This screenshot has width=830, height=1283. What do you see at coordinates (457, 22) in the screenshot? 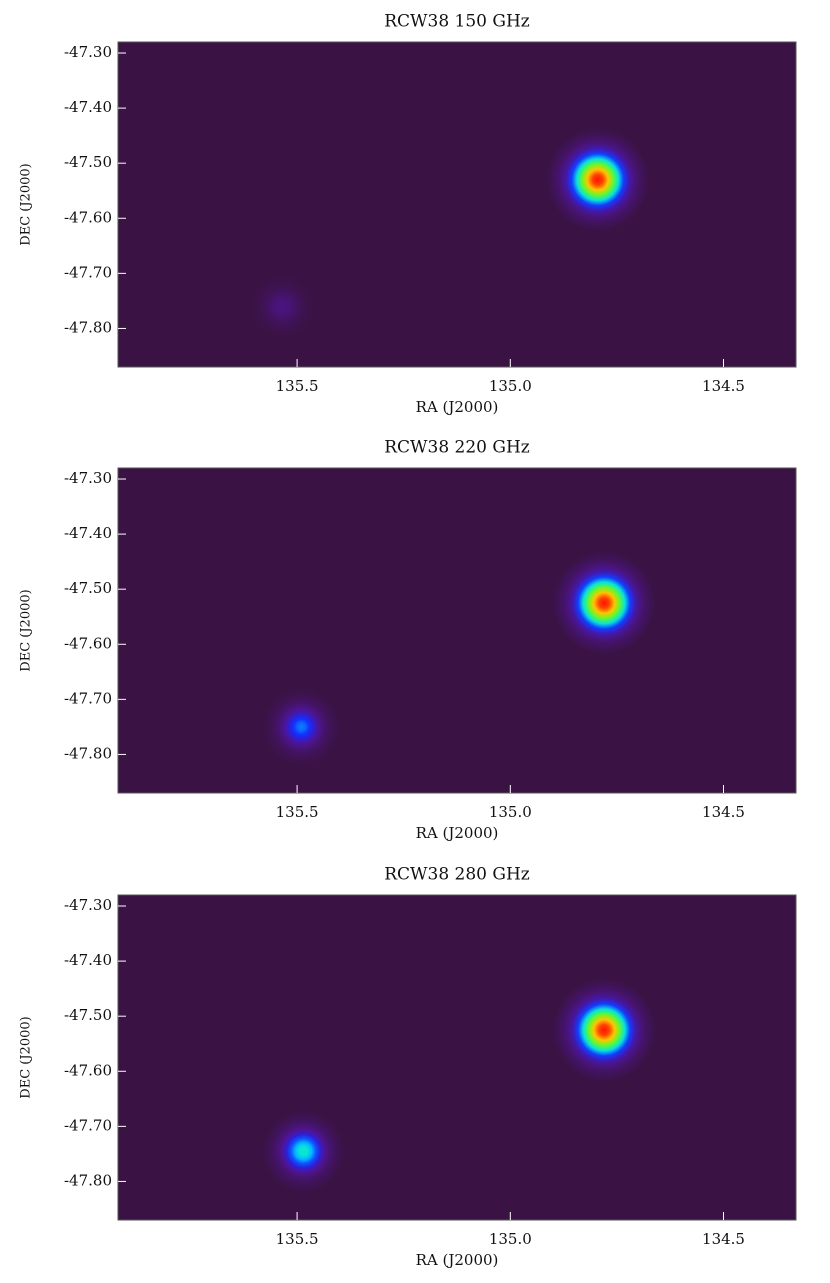
I see `chart-title: RCW38 150 GHz` at bounding box center [457, 22].